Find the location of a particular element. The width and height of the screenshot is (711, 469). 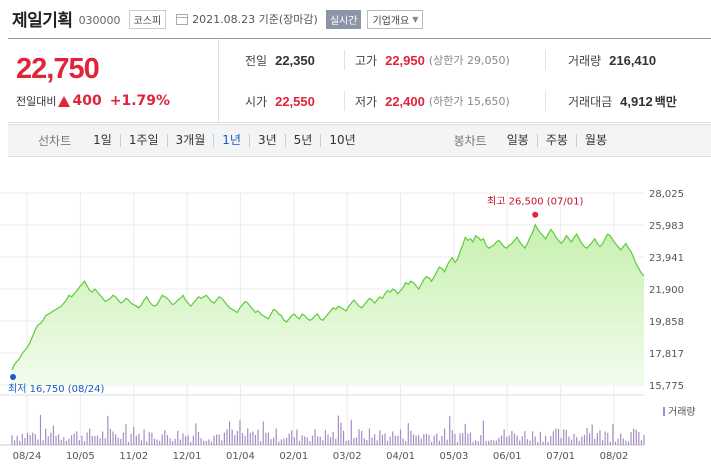

candle-monthly: 월봉 is located at coordinates (595, 140).